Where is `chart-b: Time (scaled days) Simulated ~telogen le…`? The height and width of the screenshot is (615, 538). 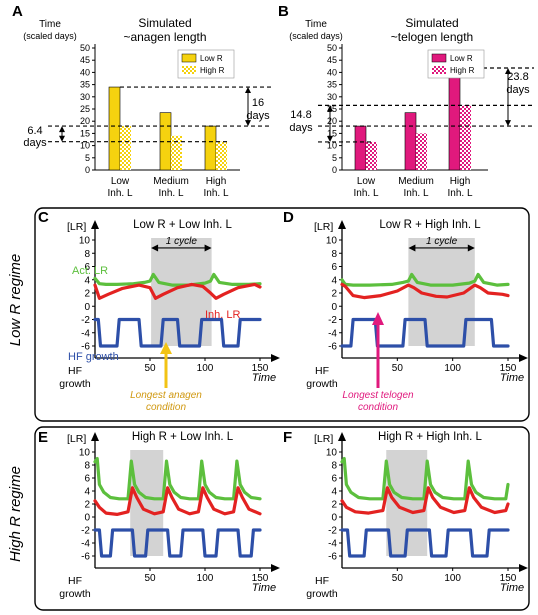
chart-b: Time (scaled days) Simulated ~telogen le… is located at coordinates (411, 107).